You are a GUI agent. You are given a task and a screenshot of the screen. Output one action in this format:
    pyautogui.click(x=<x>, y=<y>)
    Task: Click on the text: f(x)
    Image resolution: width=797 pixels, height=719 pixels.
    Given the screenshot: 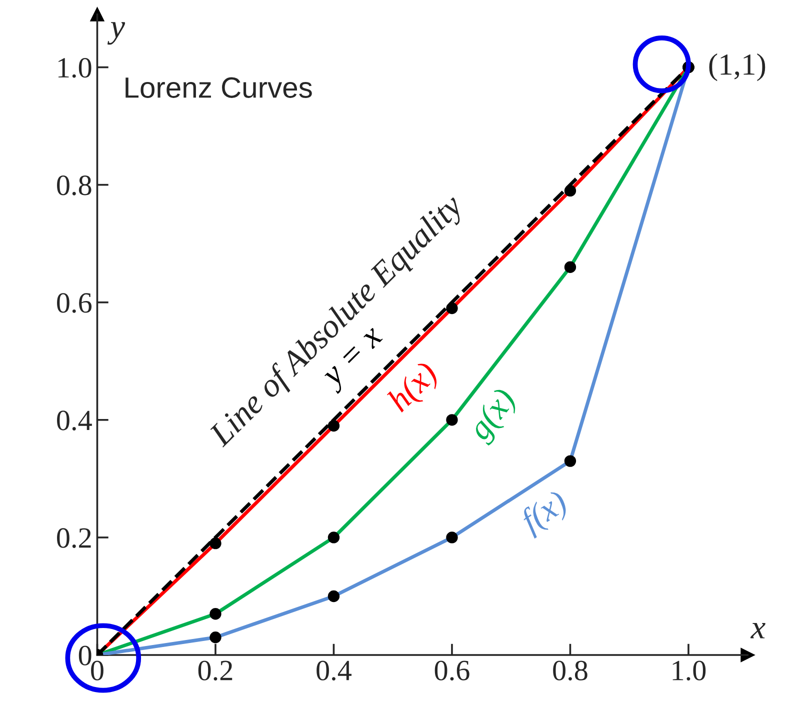 What is the action you would take?
    pyautogui.click(x=545, y=513)
    